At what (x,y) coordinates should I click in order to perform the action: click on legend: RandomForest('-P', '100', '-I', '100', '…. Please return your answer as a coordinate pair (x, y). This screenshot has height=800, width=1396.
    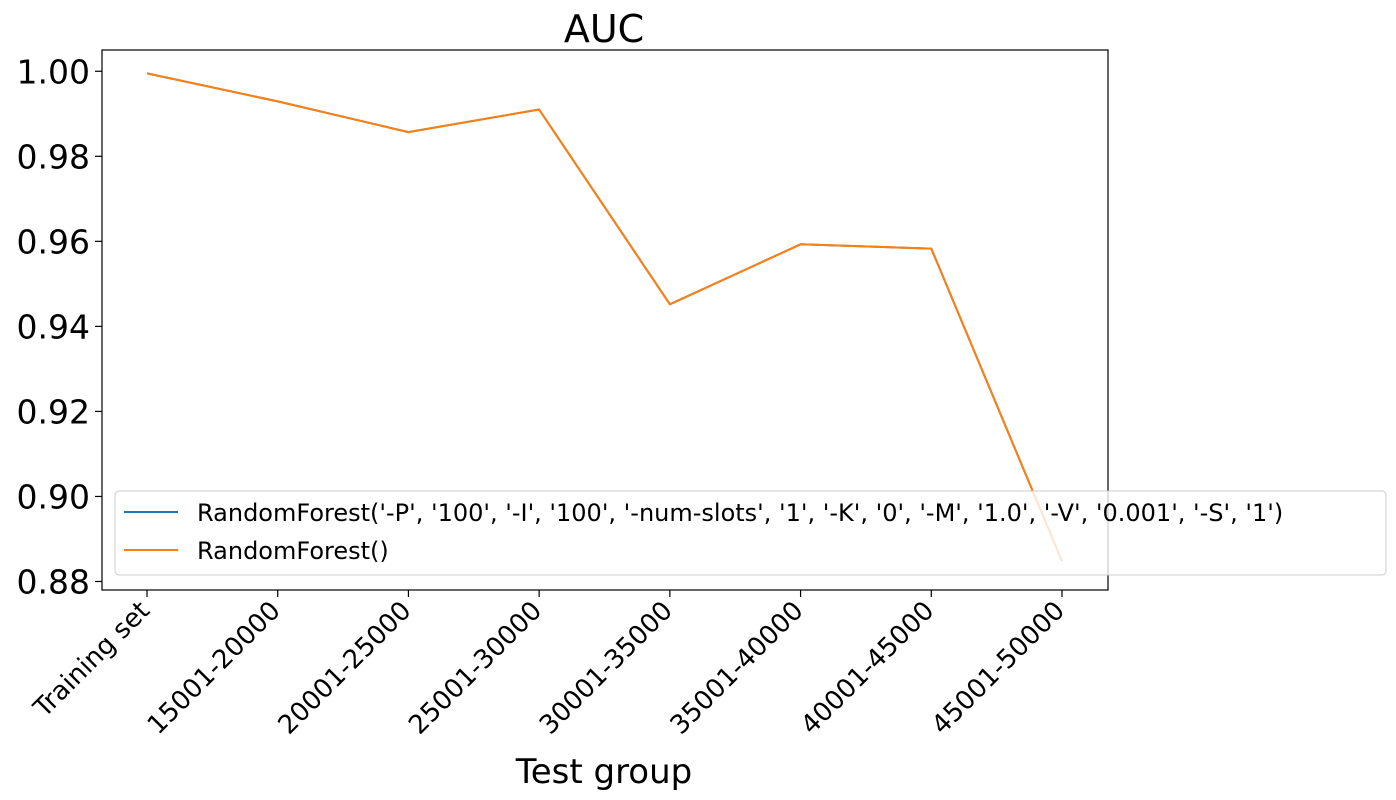
    Looking at the image, I should click on (750, 533).